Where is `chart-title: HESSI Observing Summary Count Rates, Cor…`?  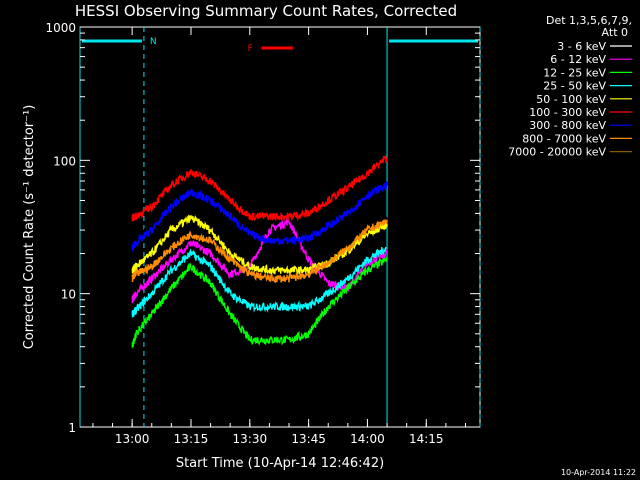 chart-title: HESSI Observing Summary Count Rates, Cor… is located at coordinates (266, 11).